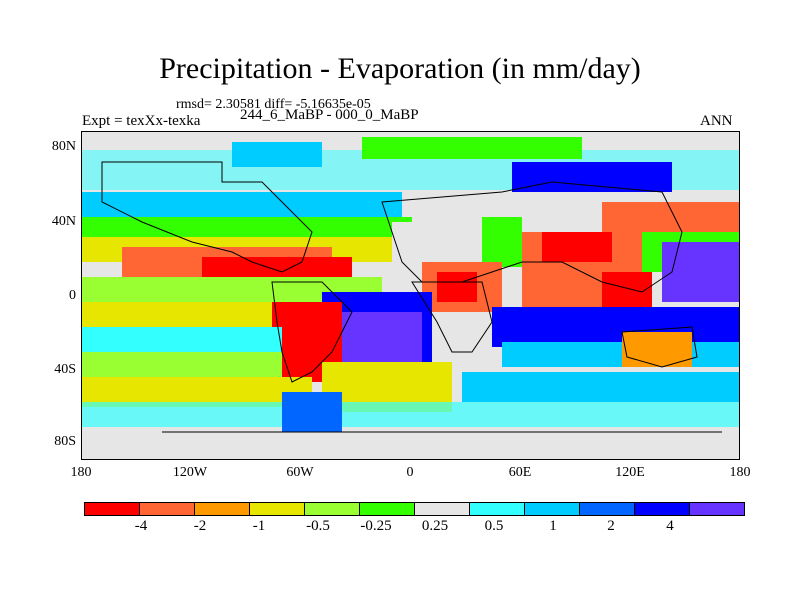  What do you see at coordinates (72, 295) in the screenshot?
I see `lat-tick-0: 0` at bounding box center [72, 295].